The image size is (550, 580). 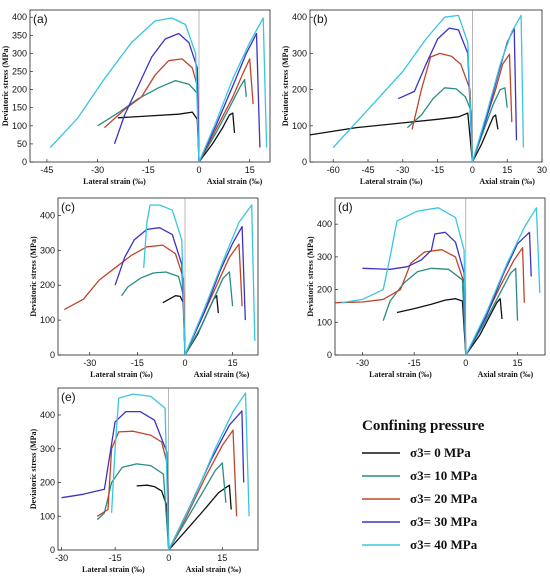 I want to click on legend-entry-10mpa: σ3= 10 MPa, so click(x=420, y=475).